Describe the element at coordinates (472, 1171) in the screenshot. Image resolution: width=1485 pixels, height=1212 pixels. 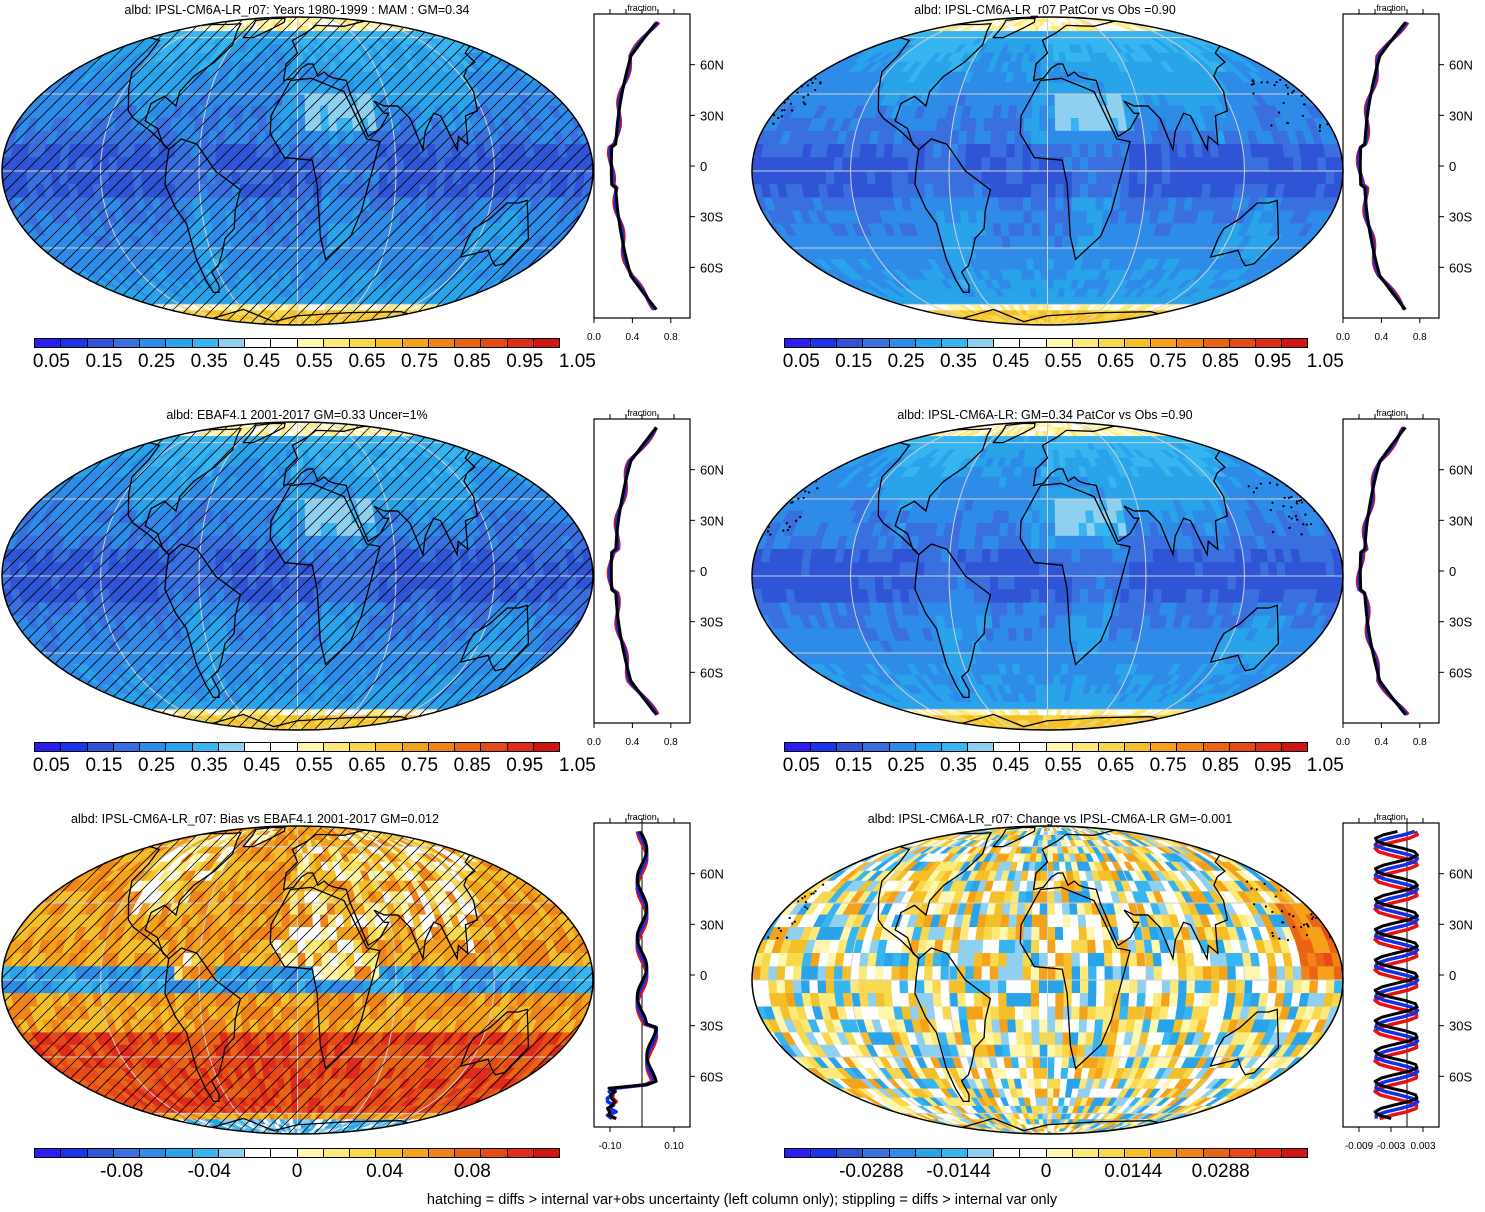
I see `colorbar-tick-label: 0.08` at that location.